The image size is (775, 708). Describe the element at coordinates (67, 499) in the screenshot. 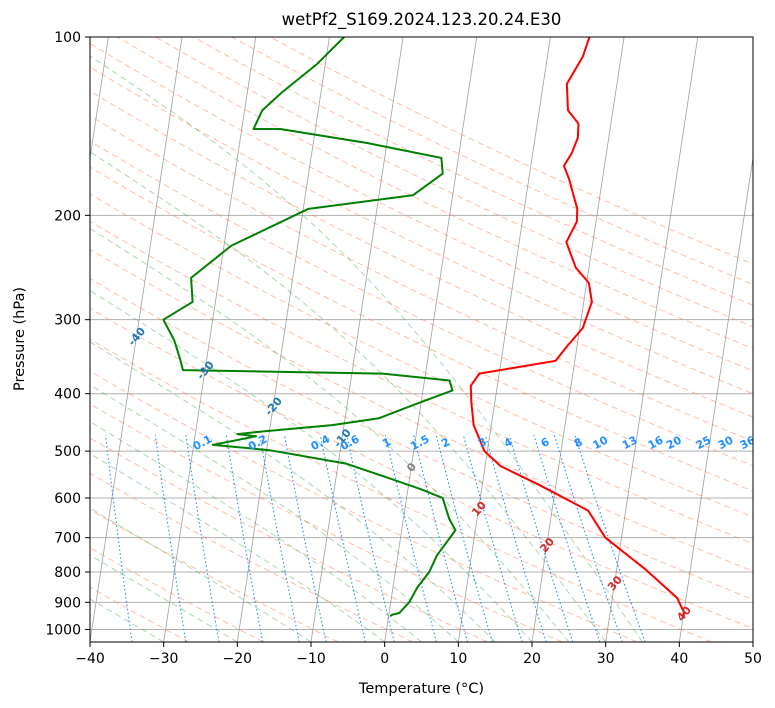

I see `y-tick-label: 600` at that location.